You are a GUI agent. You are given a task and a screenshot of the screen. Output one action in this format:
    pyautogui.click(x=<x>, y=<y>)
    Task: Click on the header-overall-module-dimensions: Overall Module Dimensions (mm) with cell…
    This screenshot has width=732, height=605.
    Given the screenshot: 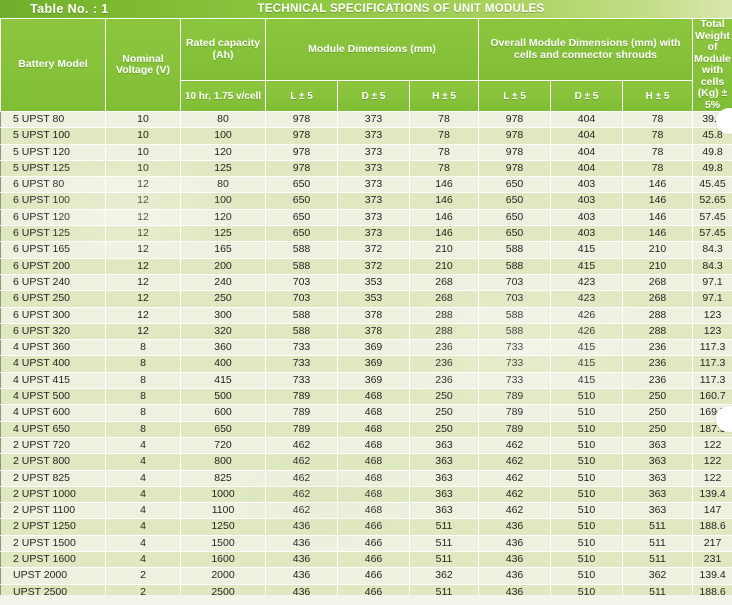 What is the action you would take?
    pyautogui.click(x=585, y=49)
    